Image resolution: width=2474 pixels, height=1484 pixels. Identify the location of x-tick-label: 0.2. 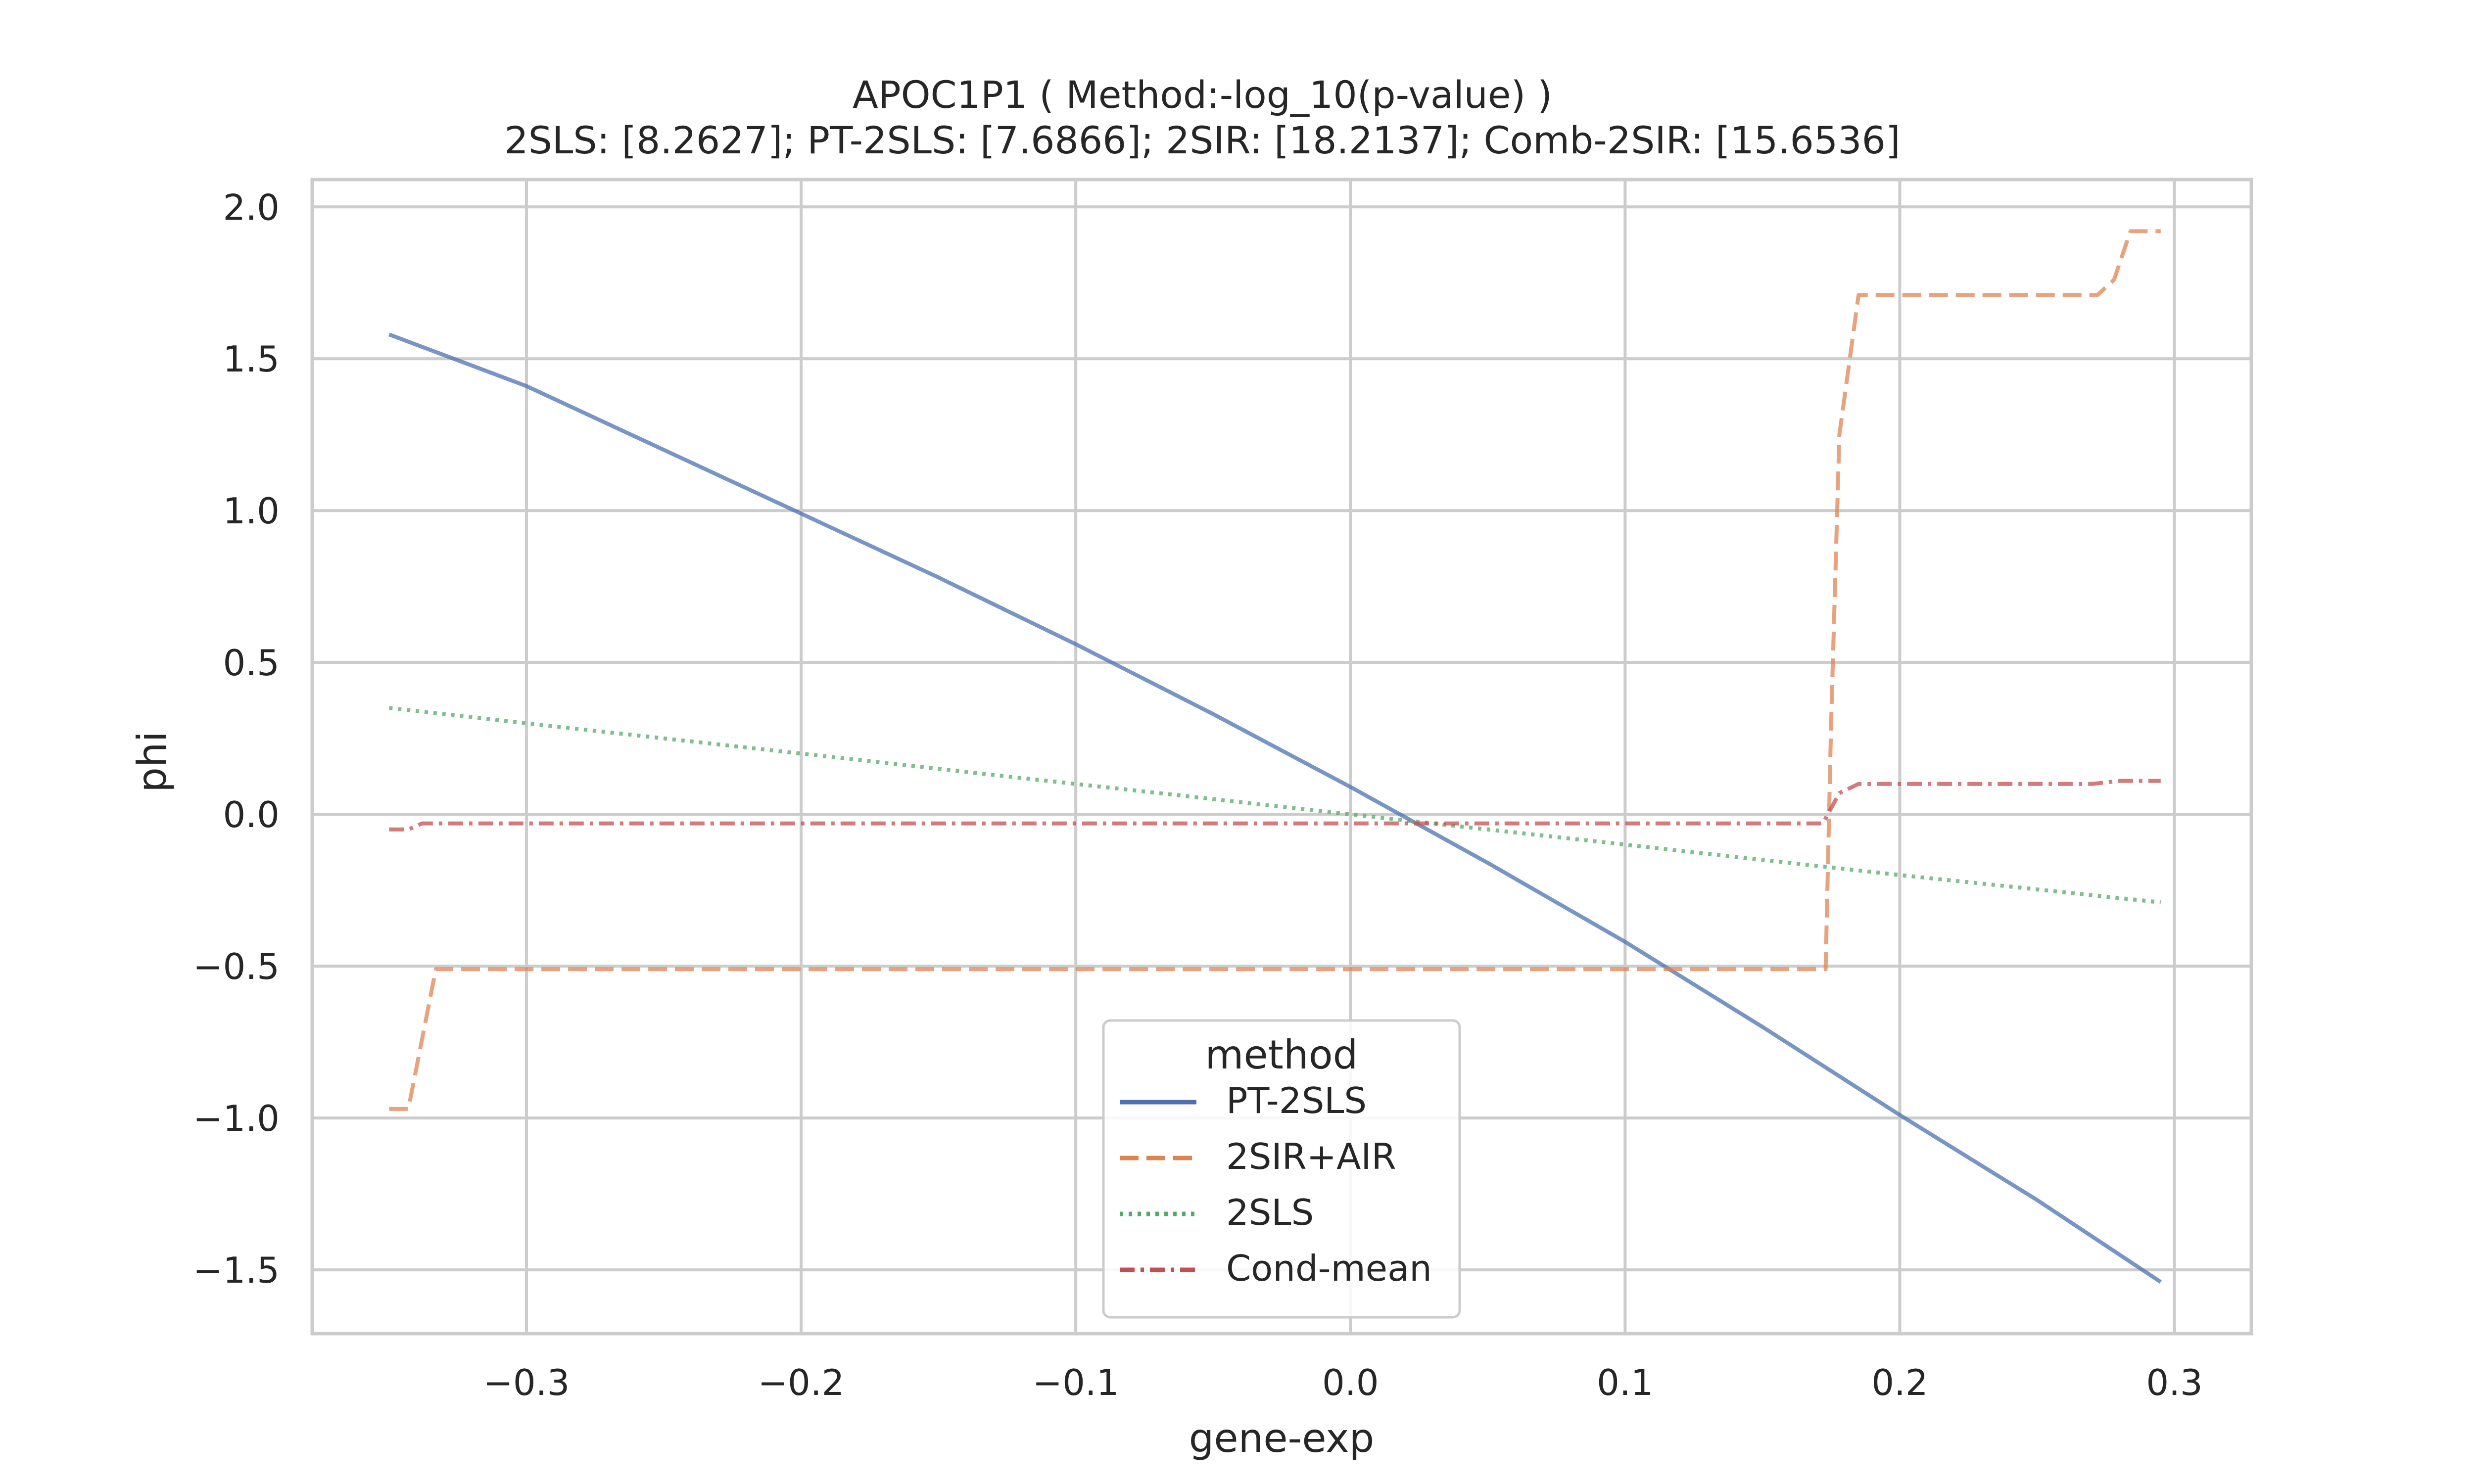
(1900, 1382).